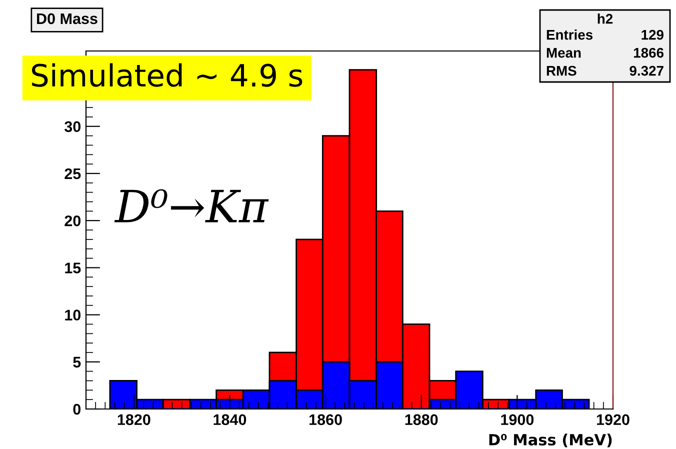 The width and height of the screenshot is (676, 449). What do you see at coordinates (649, 53) in the screenshot?
I see `text: 1866` at bounding box center [649, 53].